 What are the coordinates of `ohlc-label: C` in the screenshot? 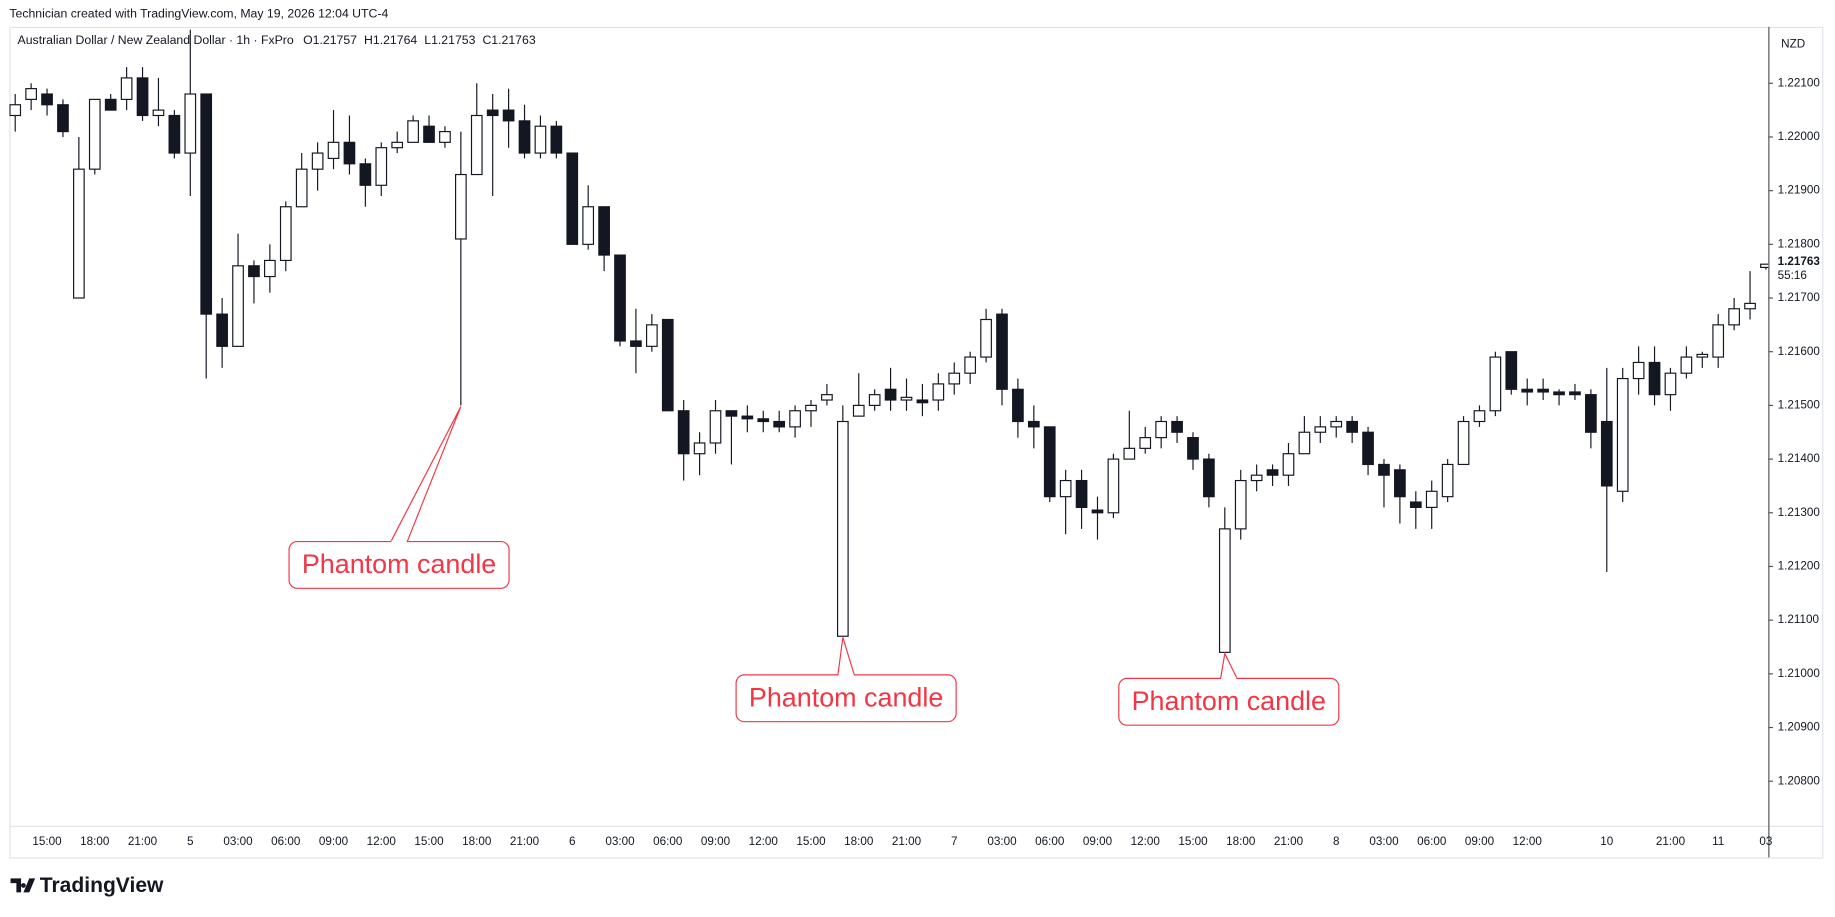 It's located at (486, 40).